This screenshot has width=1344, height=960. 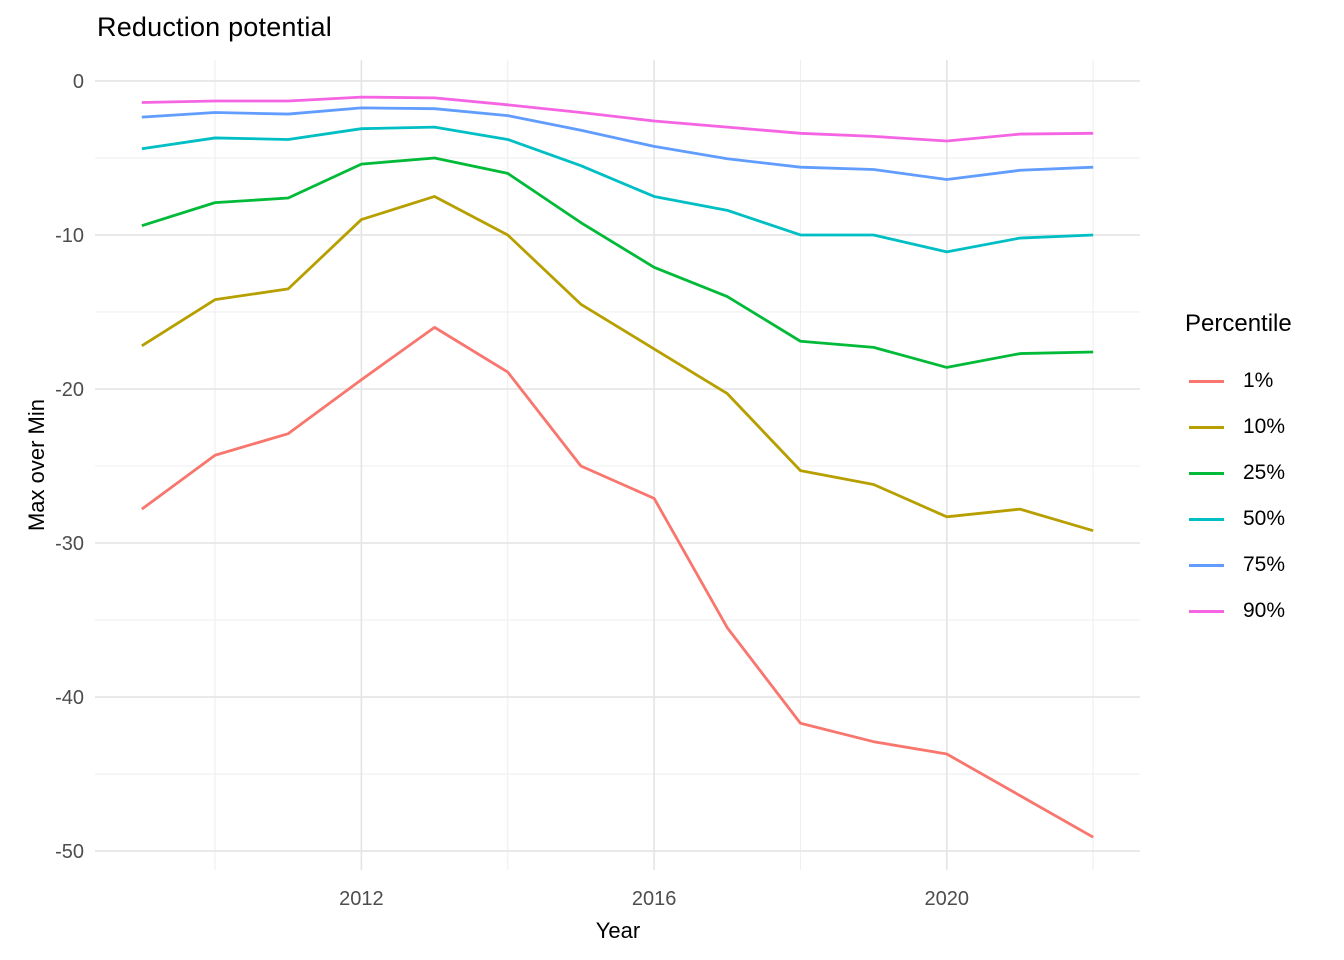 What do you see at coordinates (69, 390) in the screenshot?
I see `y-tick-label: -20` at bounding box center [69, 390].